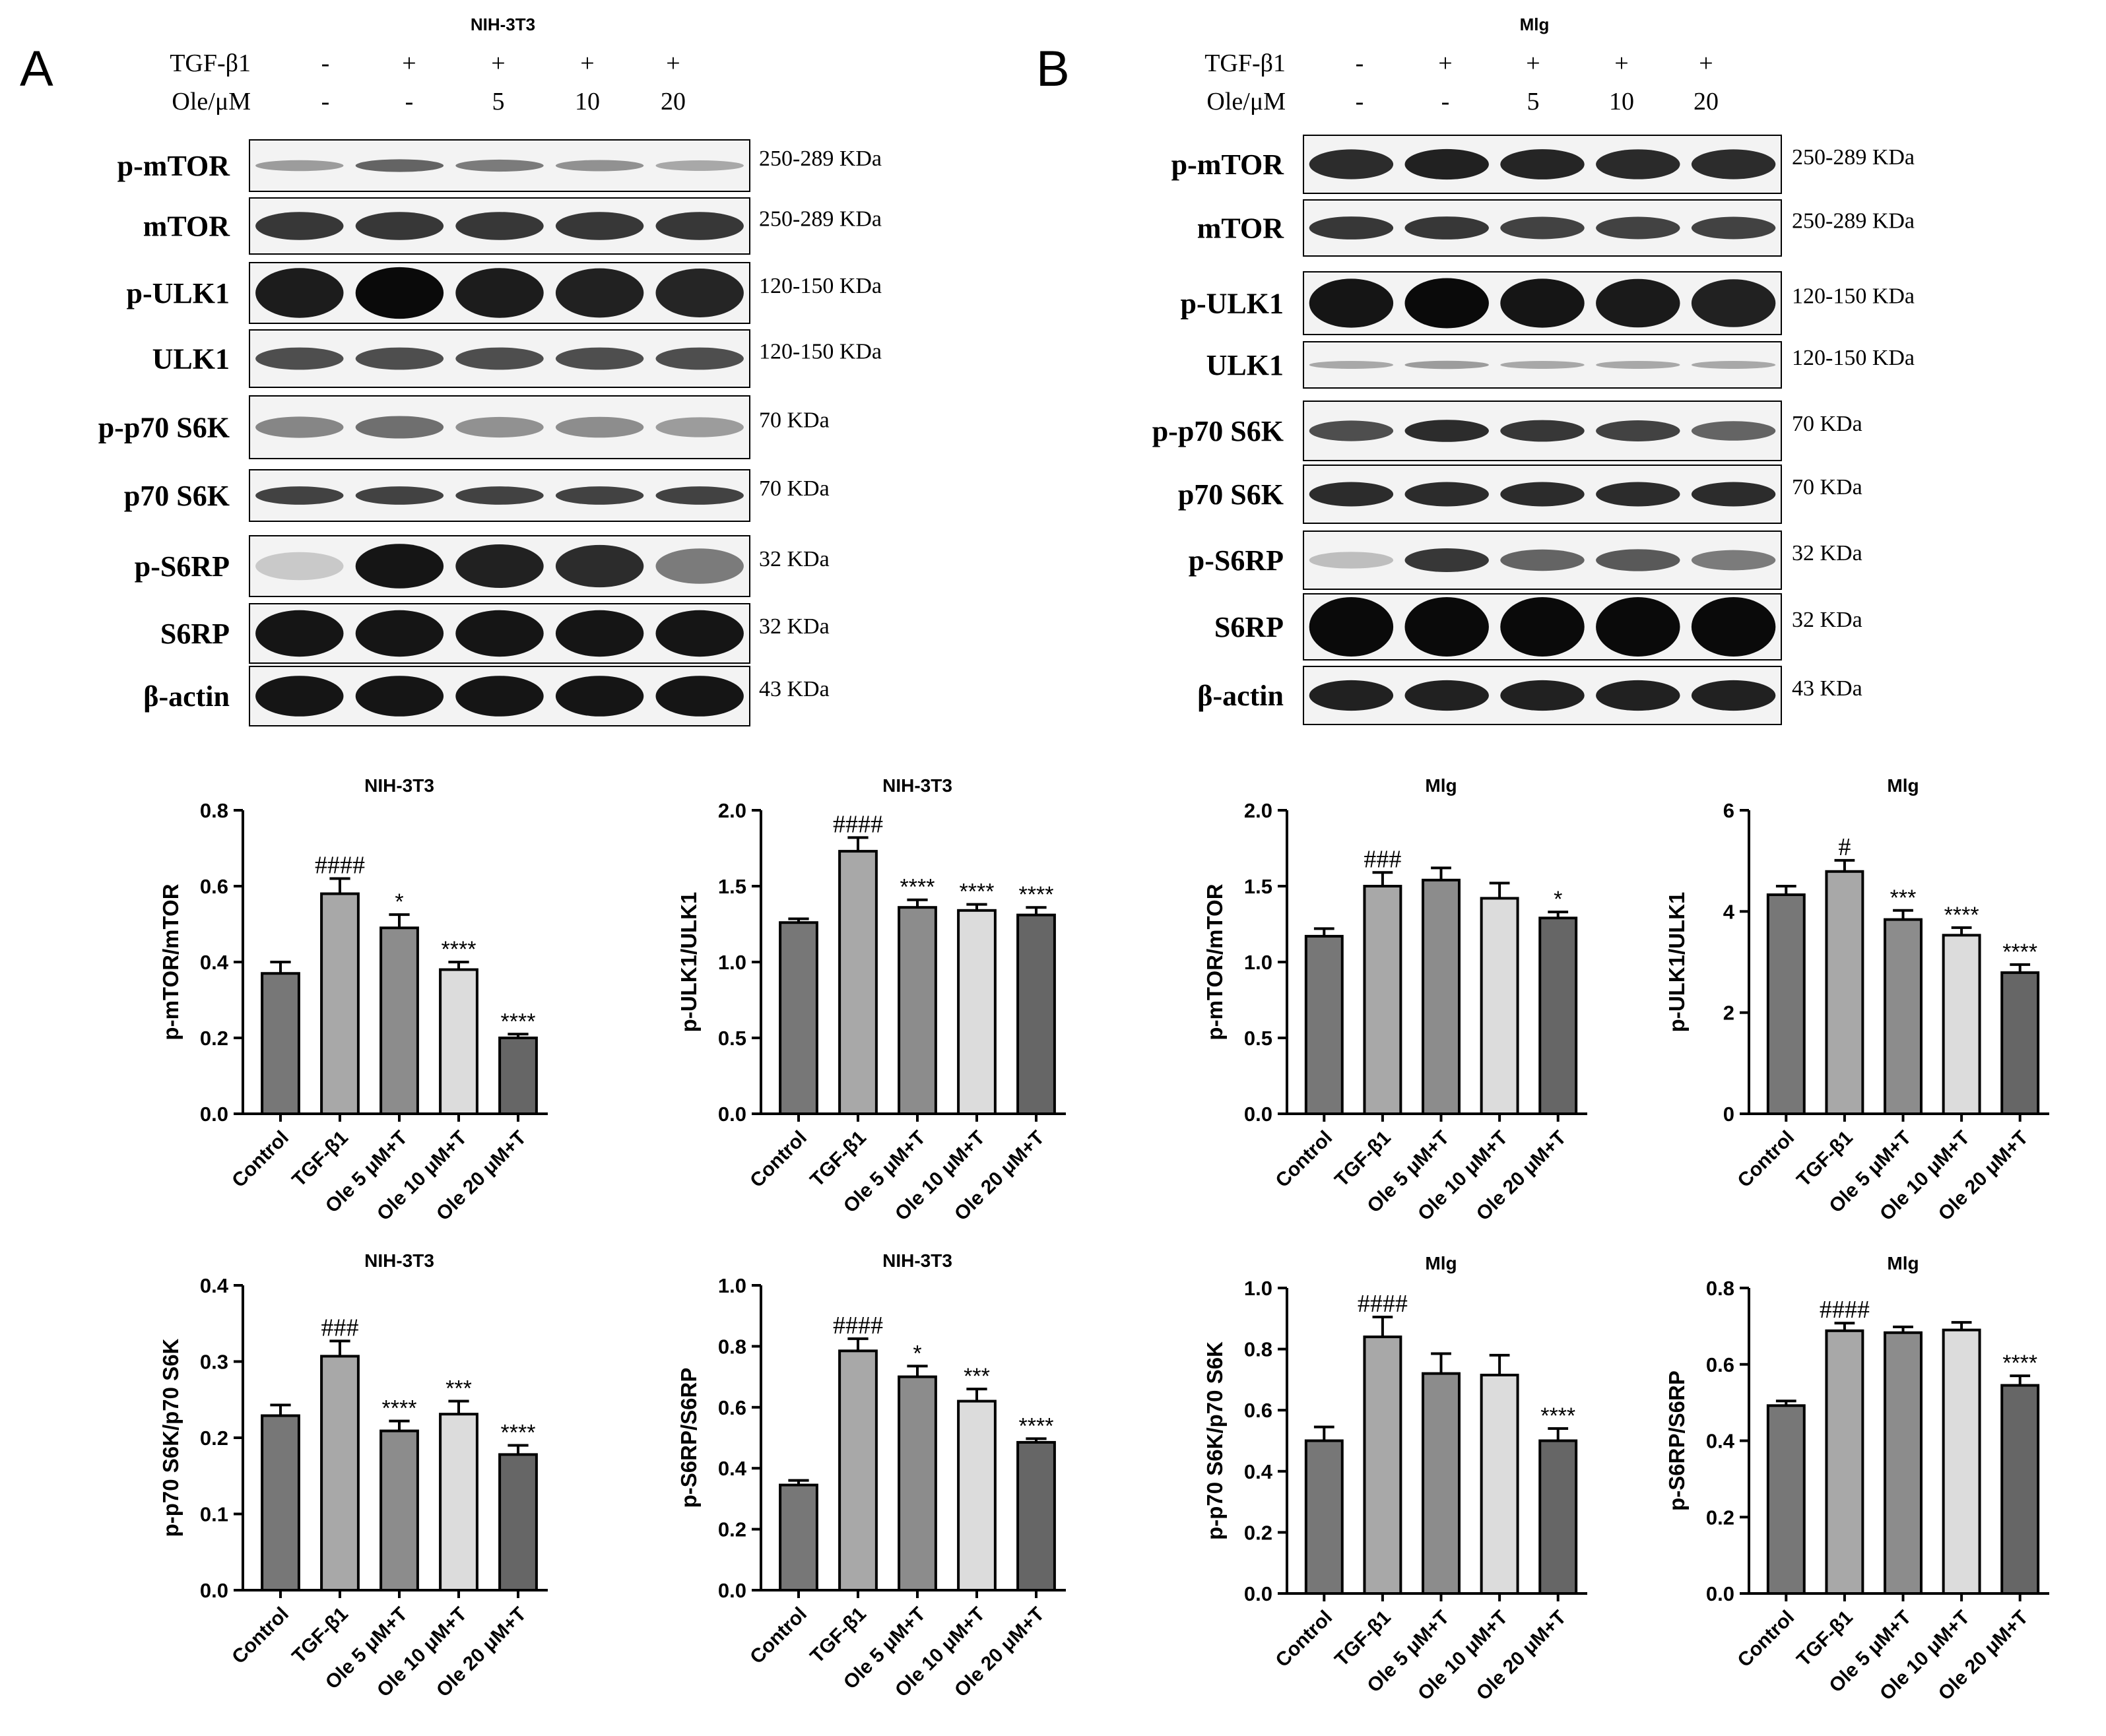 Image resolution: width=2106 pixels, height=1736 pixels. What do you see at coordinates (1441, 1263) in the screenshot?
I see `chart-title: Mlg` at bounding box center [1441, 1263].